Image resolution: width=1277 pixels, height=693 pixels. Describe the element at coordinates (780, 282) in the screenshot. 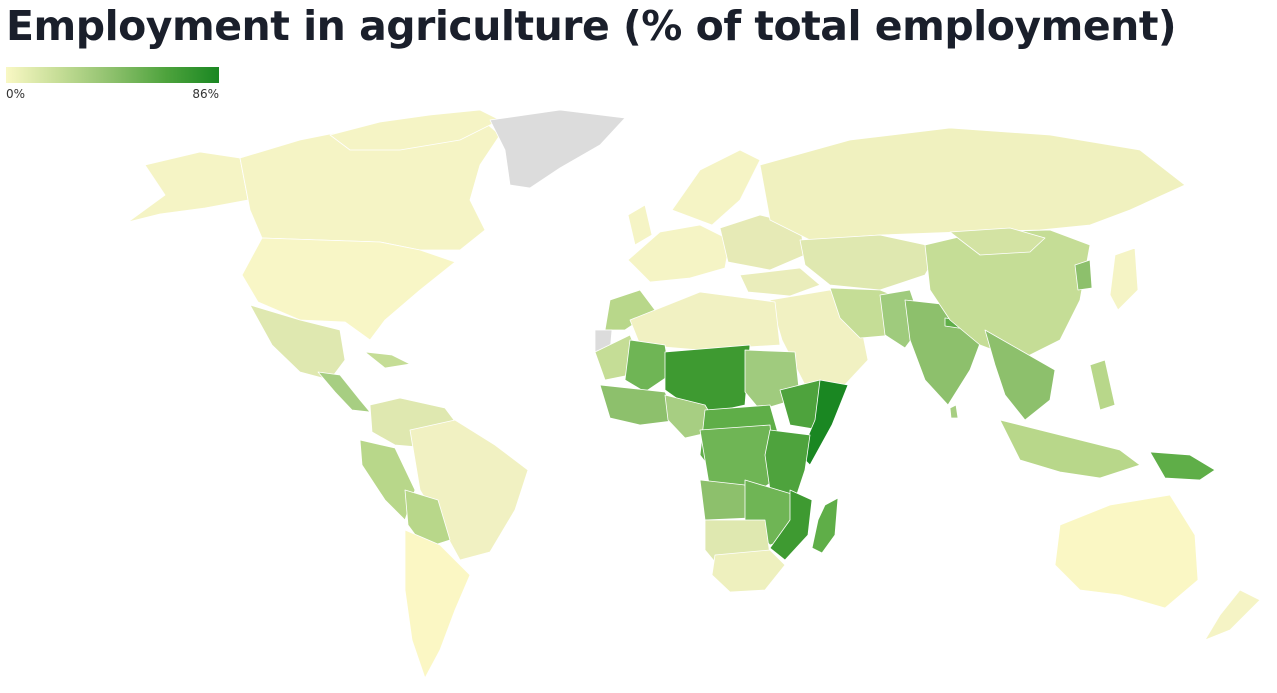

I see `region-turkey-caucasus` at that location.